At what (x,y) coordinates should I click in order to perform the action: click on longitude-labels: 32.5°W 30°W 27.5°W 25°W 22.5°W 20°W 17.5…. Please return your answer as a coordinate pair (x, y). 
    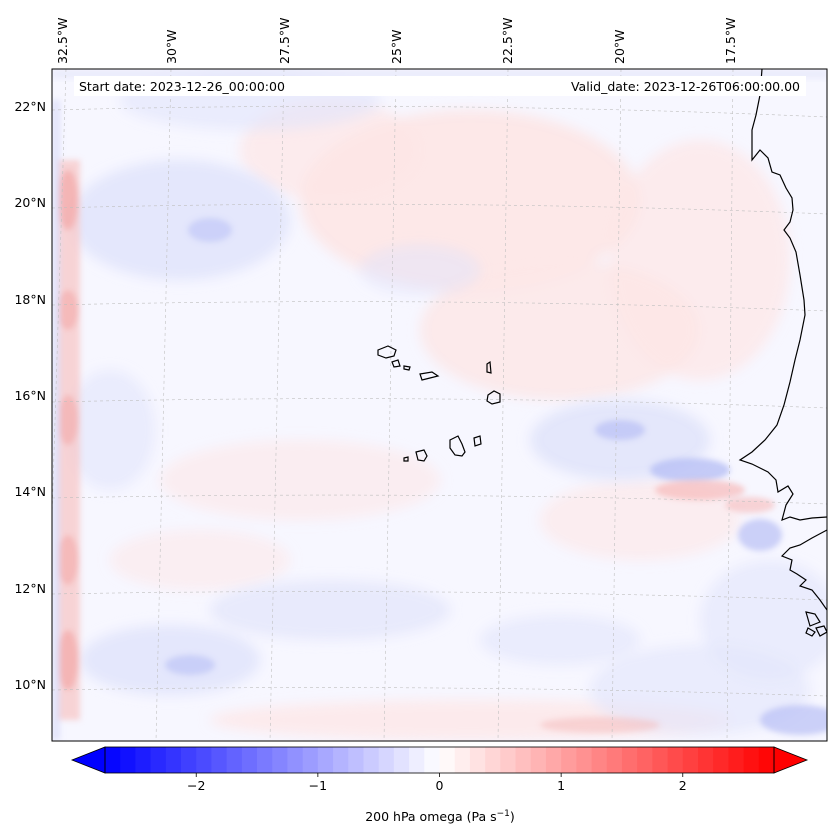
    Looking at the image, I should click on (396, 41).